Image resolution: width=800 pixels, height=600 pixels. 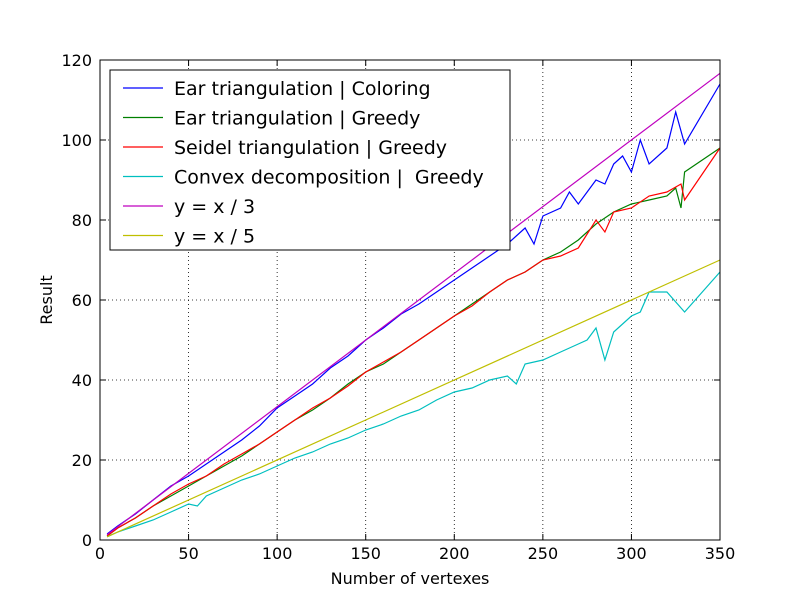 What do you see at coordinates (82, 300) in the screenshot?
I see `y-tick-label: 60` at bounding box center [82, 300].